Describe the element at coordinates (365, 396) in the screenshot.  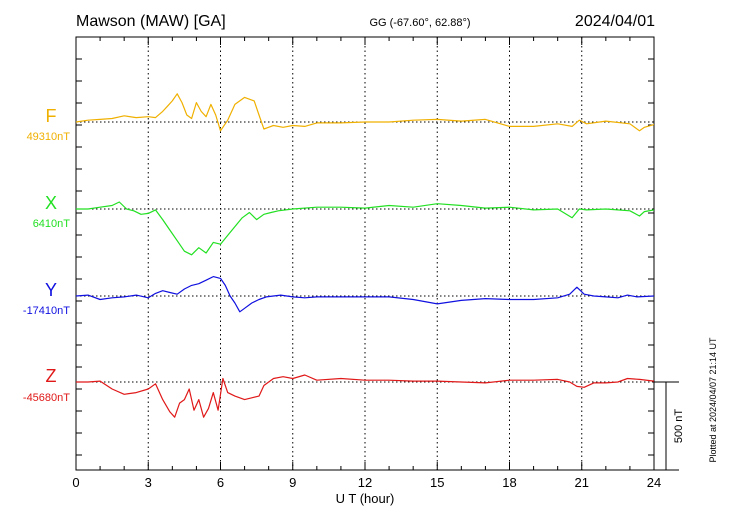
I see `series-line-Z` at that location.